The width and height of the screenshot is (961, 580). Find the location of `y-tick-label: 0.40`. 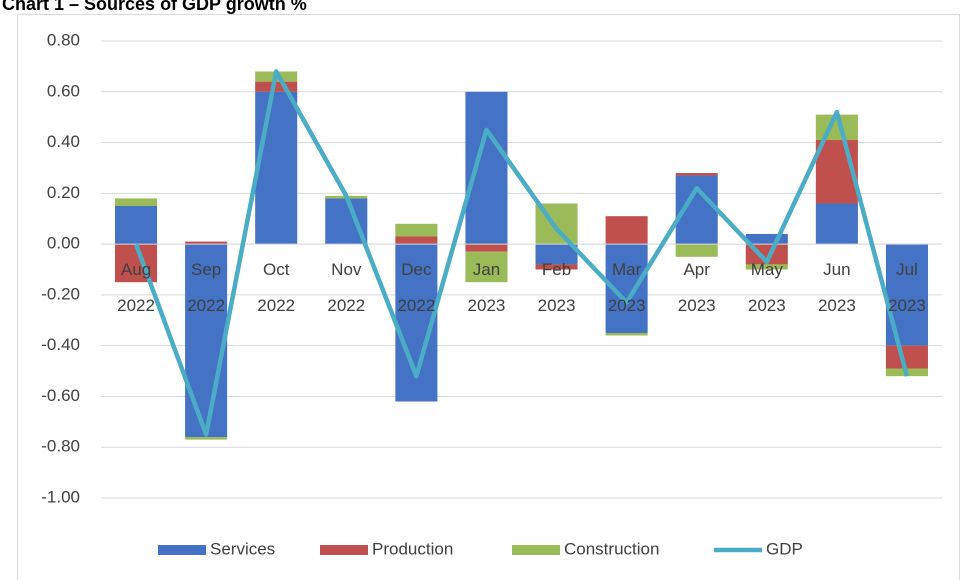

y-tick-label: 0.40 is located at coordinates (63, 141).